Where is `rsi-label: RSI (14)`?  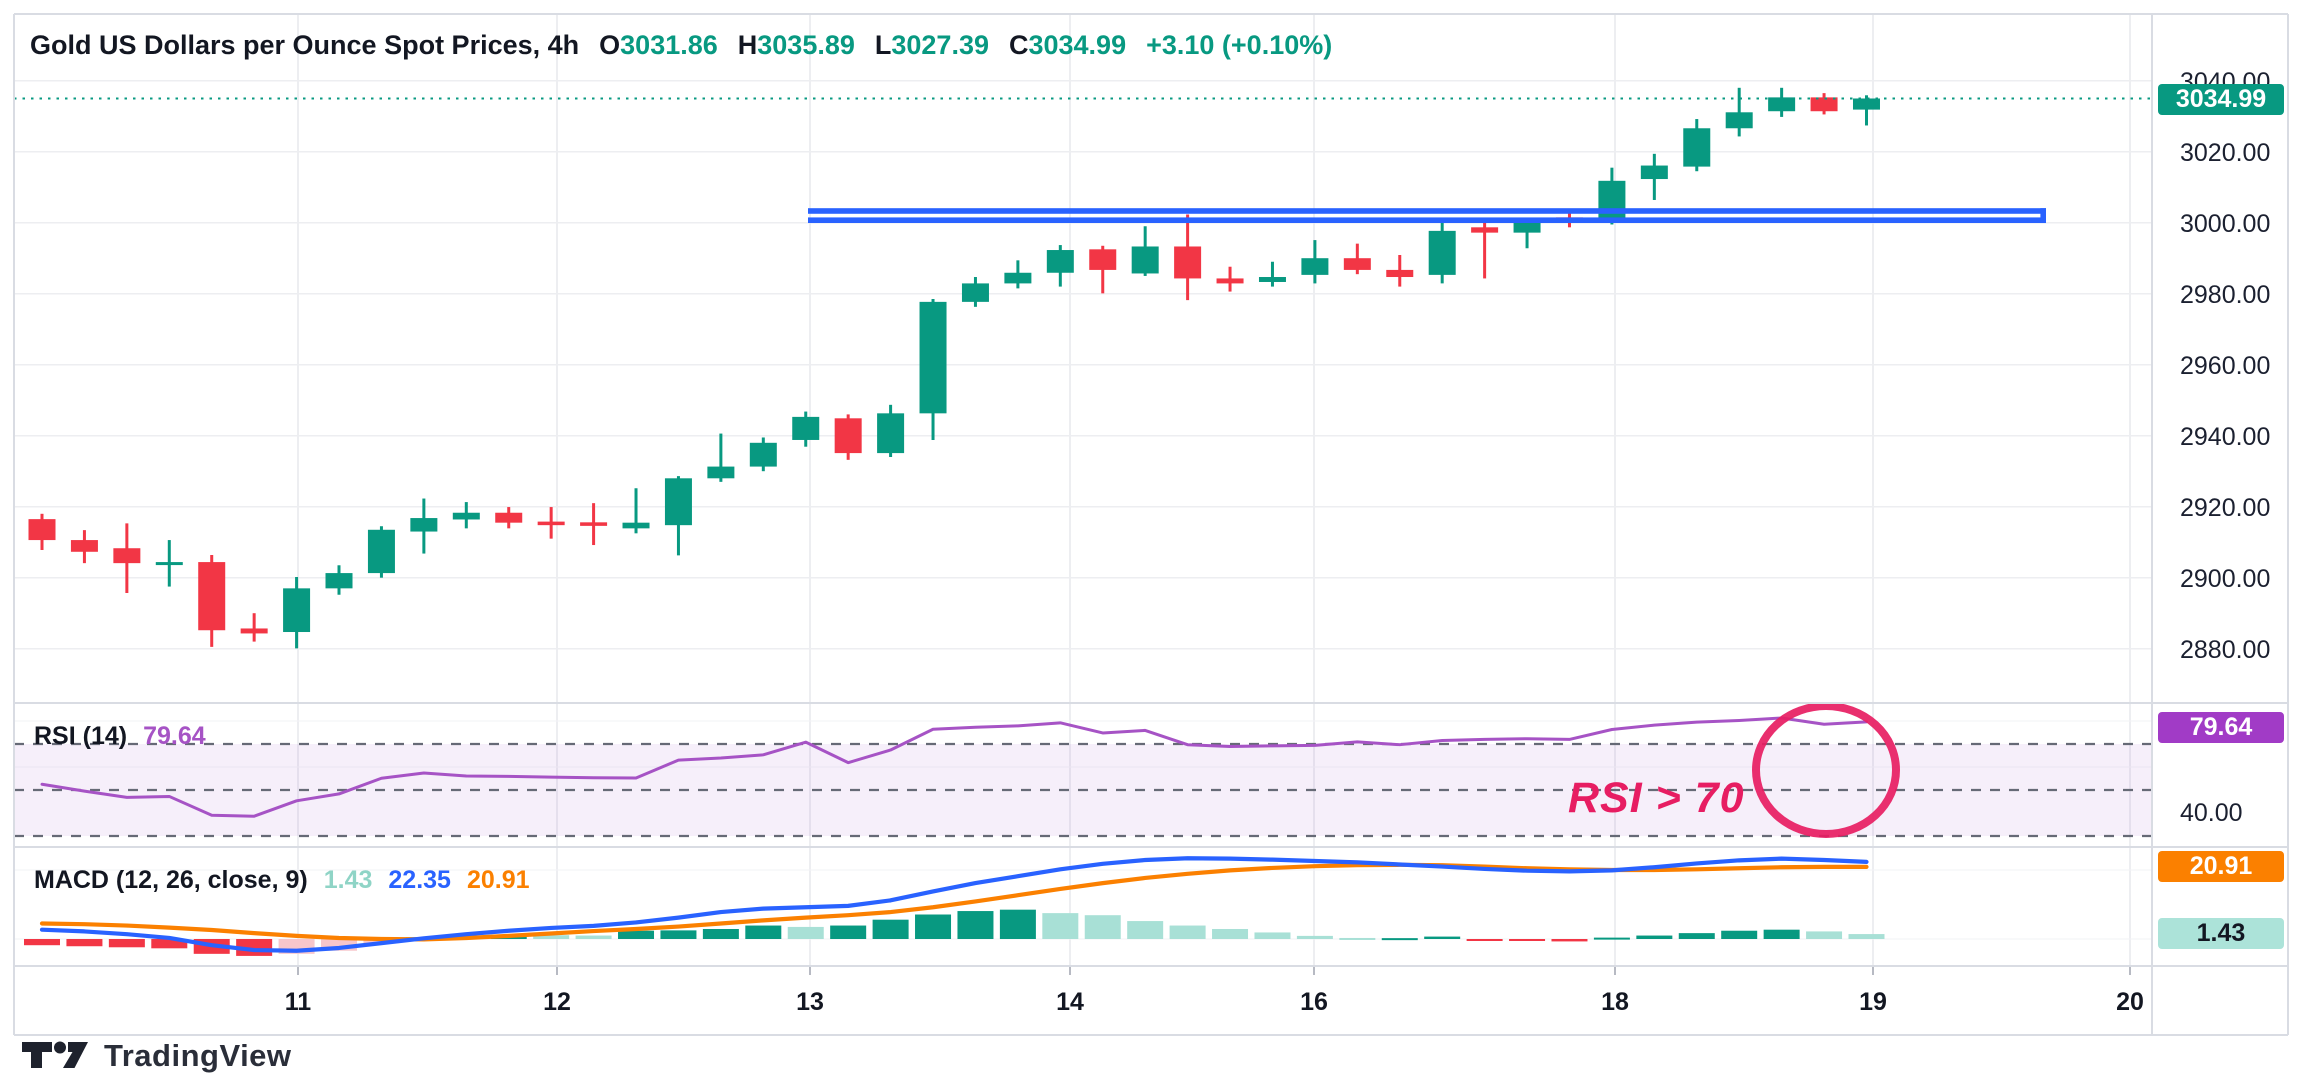 rsi-label: RSI (14) is located at coordinates (81, 736).